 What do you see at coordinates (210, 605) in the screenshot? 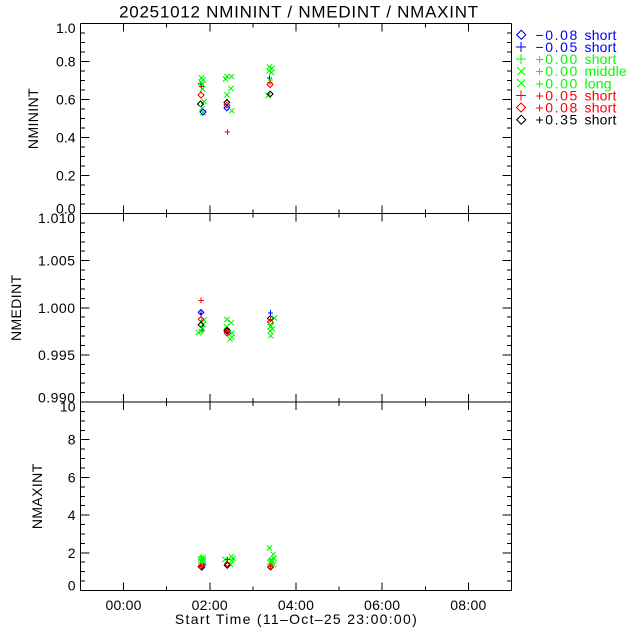
I see `svg-text: 02:00` at bounding box center [210, 605].